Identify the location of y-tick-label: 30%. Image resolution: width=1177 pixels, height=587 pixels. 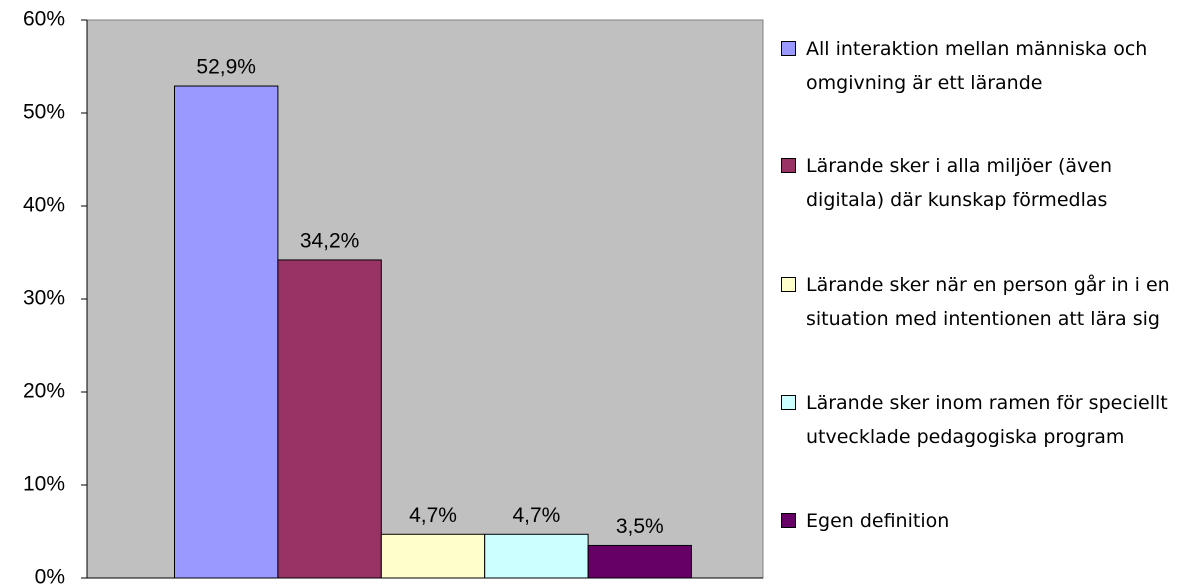
(44, 298).